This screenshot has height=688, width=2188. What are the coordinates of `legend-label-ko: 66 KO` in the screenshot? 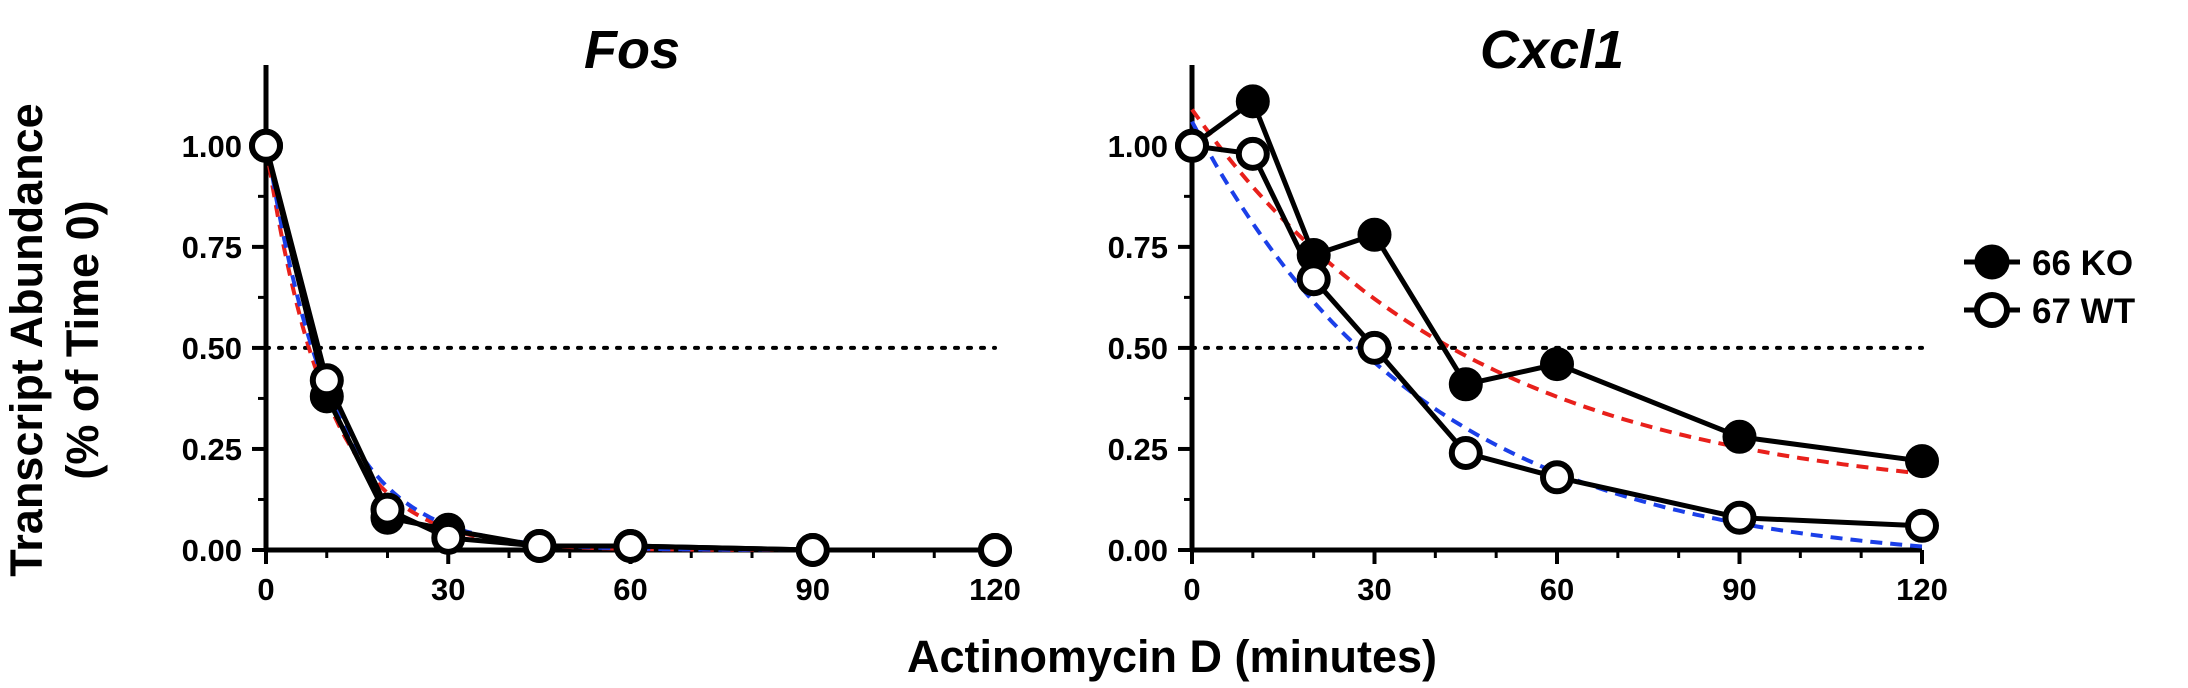 It's located at (2082, 263).